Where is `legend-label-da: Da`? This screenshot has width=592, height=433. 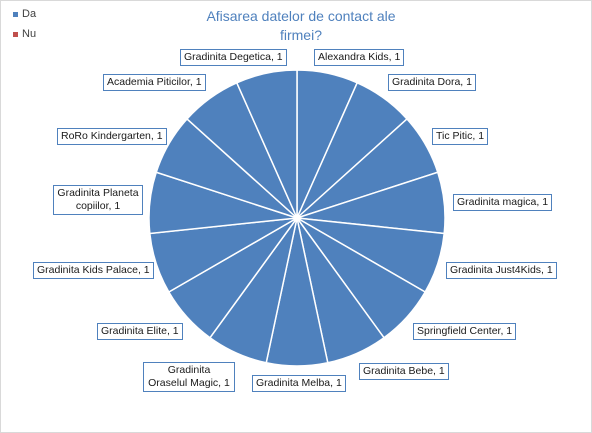 legend-label-da: Da is located at coordinates (29, 14).